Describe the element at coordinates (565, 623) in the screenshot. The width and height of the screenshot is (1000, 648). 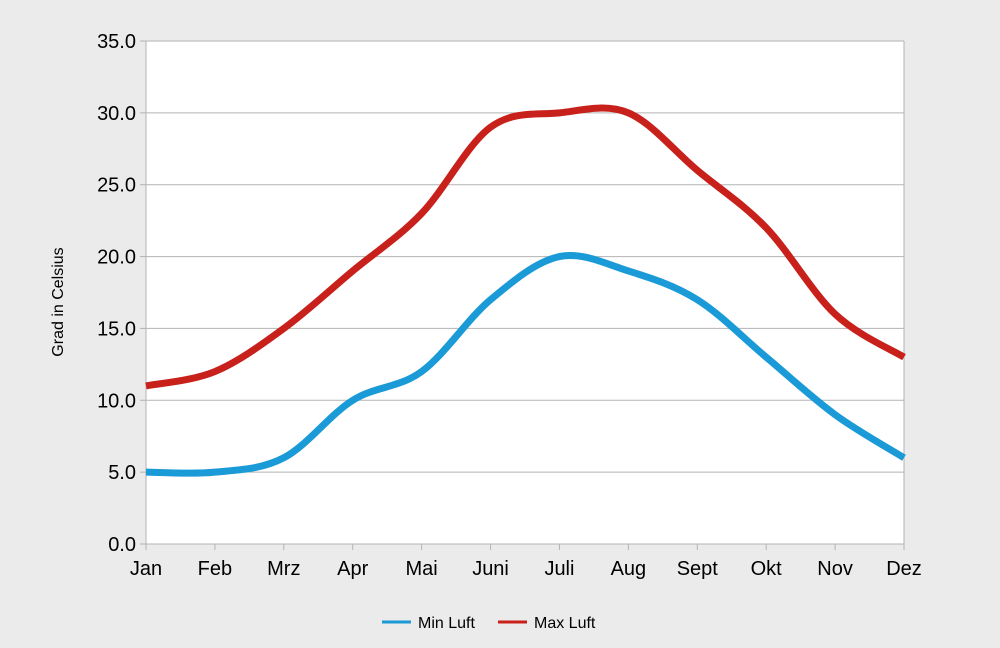
I see `legend-label: Max Luft` at that location.